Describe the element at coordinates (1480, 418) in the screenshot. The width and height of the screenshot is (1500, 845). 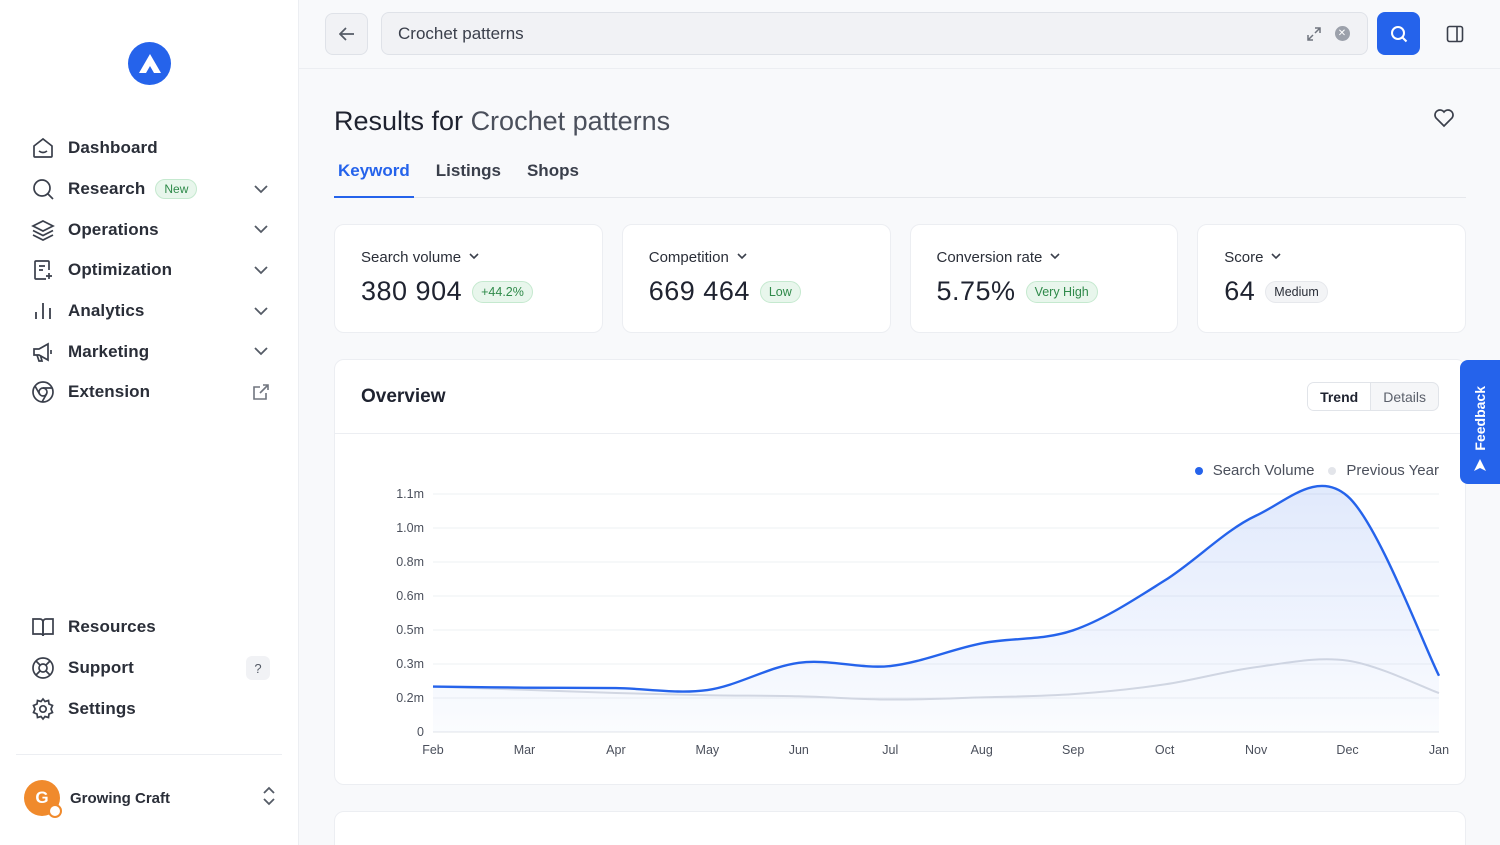
I see `feedback-label: Feedback` at that location.